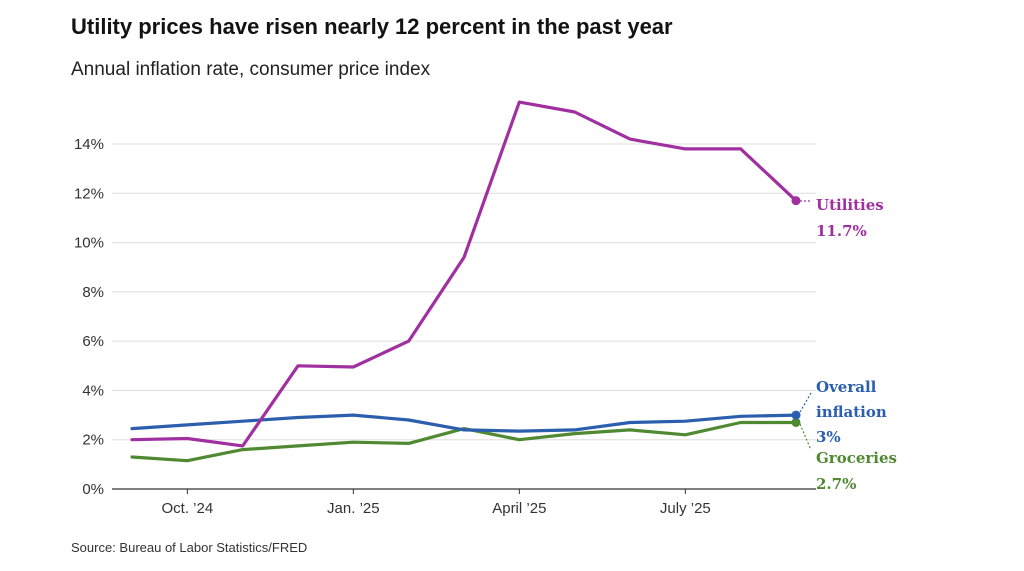  I want to click on y-tick-label: 6%, so click(93, 341).